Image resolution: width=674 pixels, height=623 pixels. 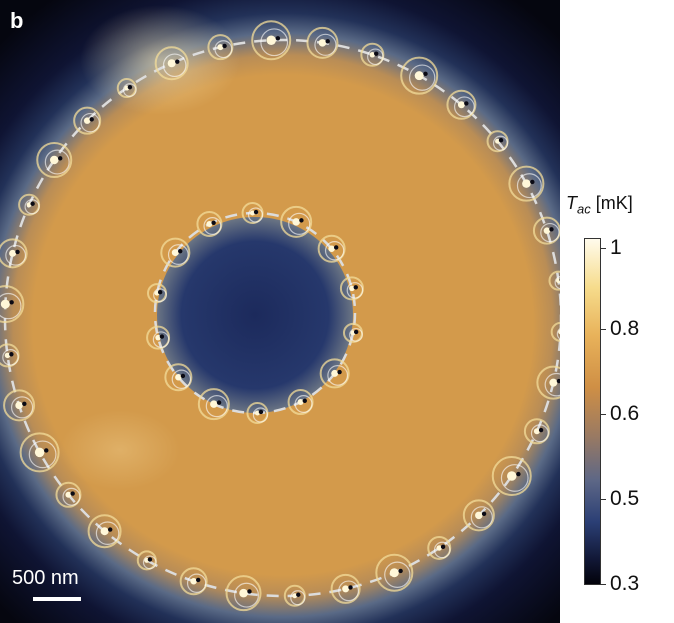 I want to click on colorbar-tick-label: 1, so click(x=616, y=247).